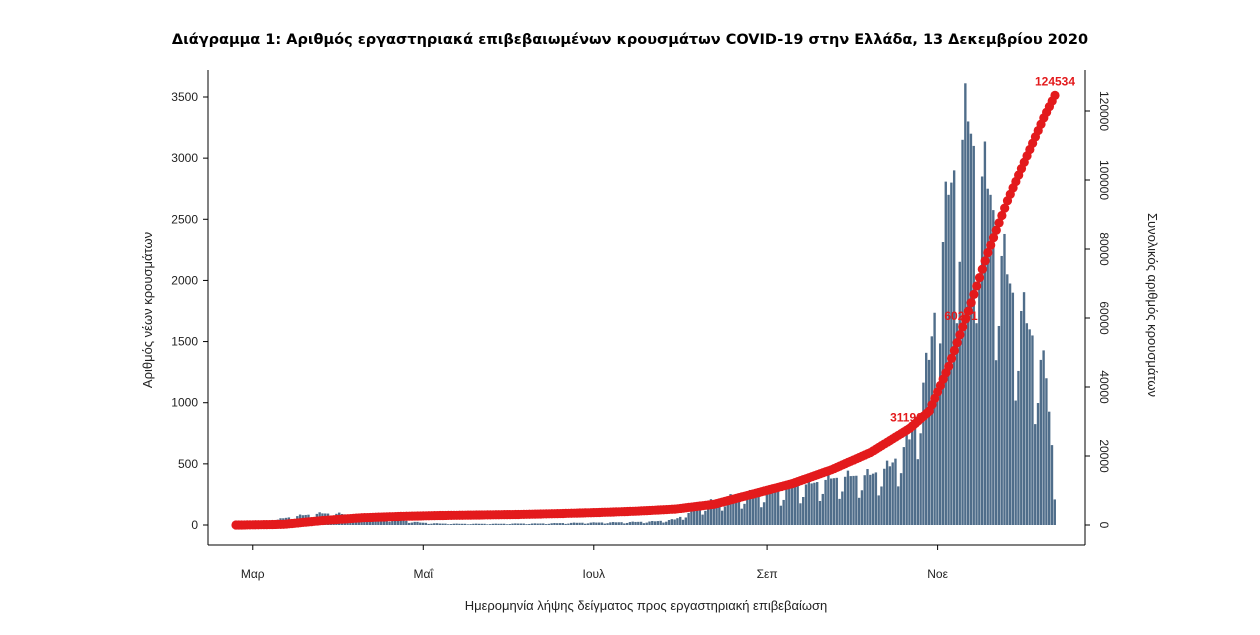 Image resolution: width=1260 pixels, height=635 pixels. What do you see at coordinates (593, 574) in the screenshot?
I see `x-tick-label: Ιουλ` at bounding box center [593, 574].